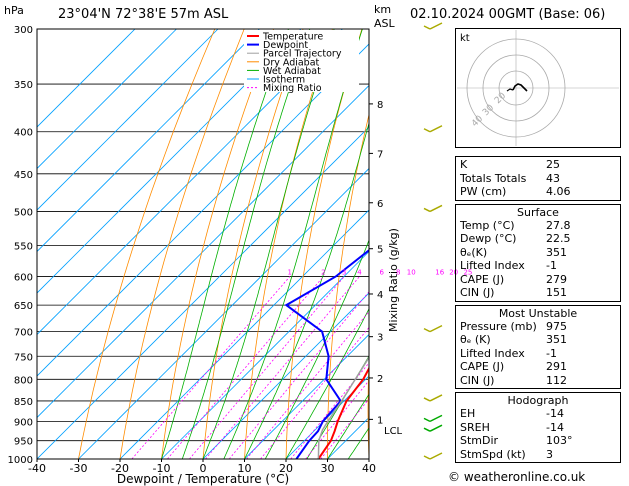 This screenshot has height=486, width=629. I want to click on x-tick-label: 0, so click(203, 468).